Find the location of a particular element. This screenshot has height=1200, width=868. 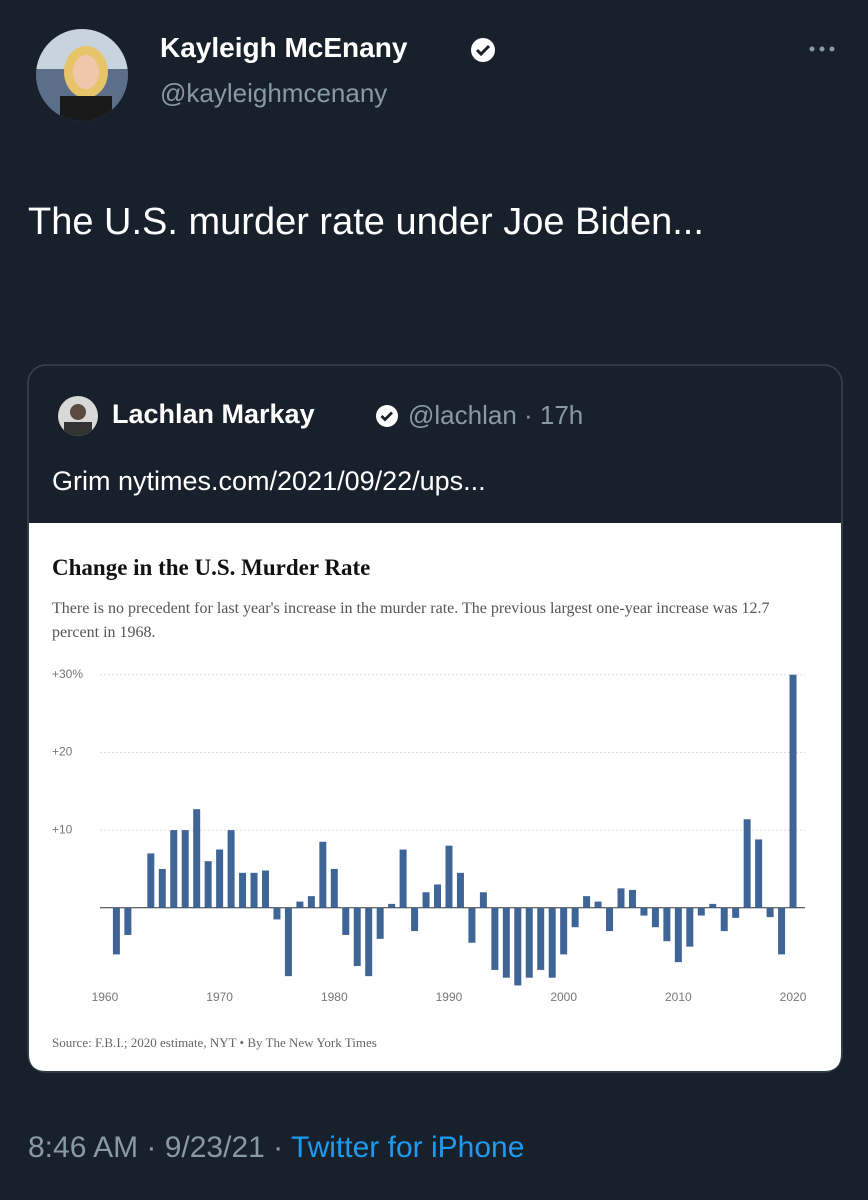

avatar is located at coordinates (82, 77).